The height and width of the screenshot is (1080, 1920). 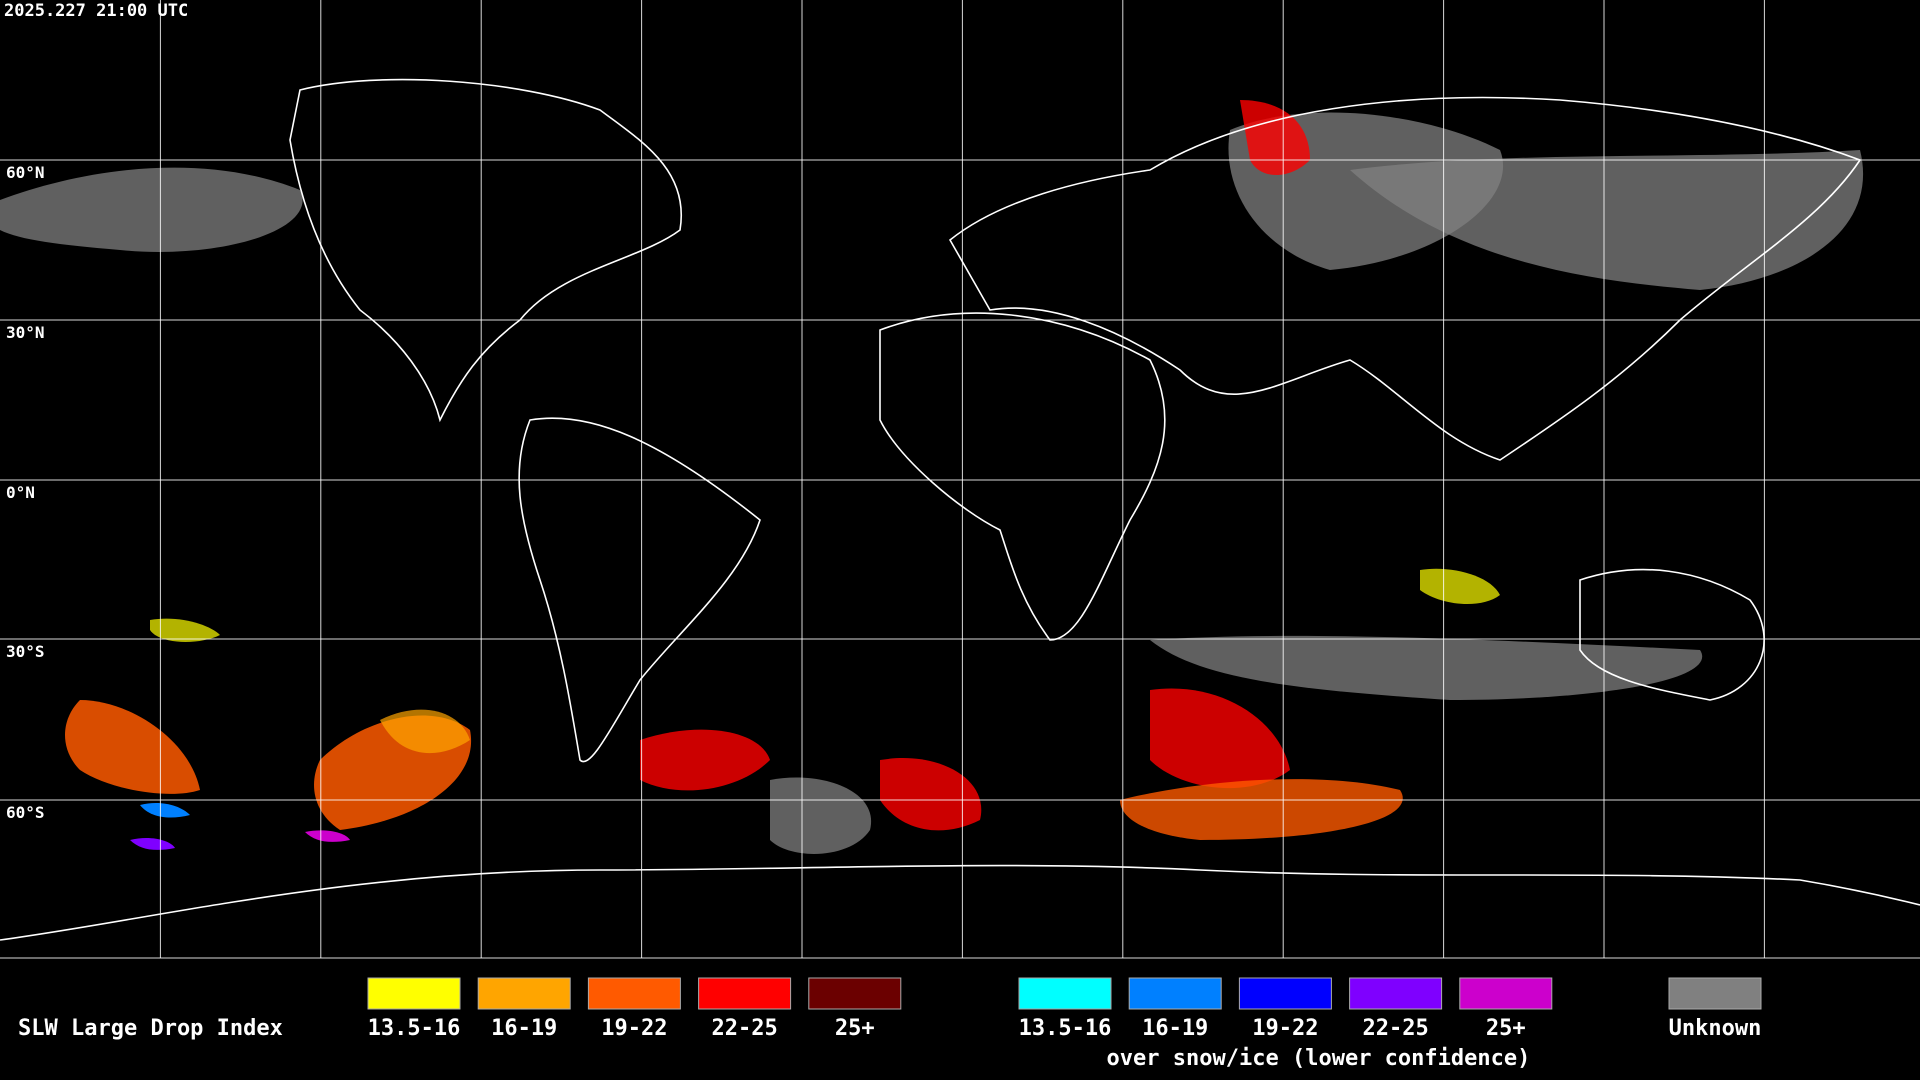 What do you see at coordinates (96, 11) in the screenshot?
I see `timestamp: 2025.227 21:00 UTC` at bounding box center [96, 11].